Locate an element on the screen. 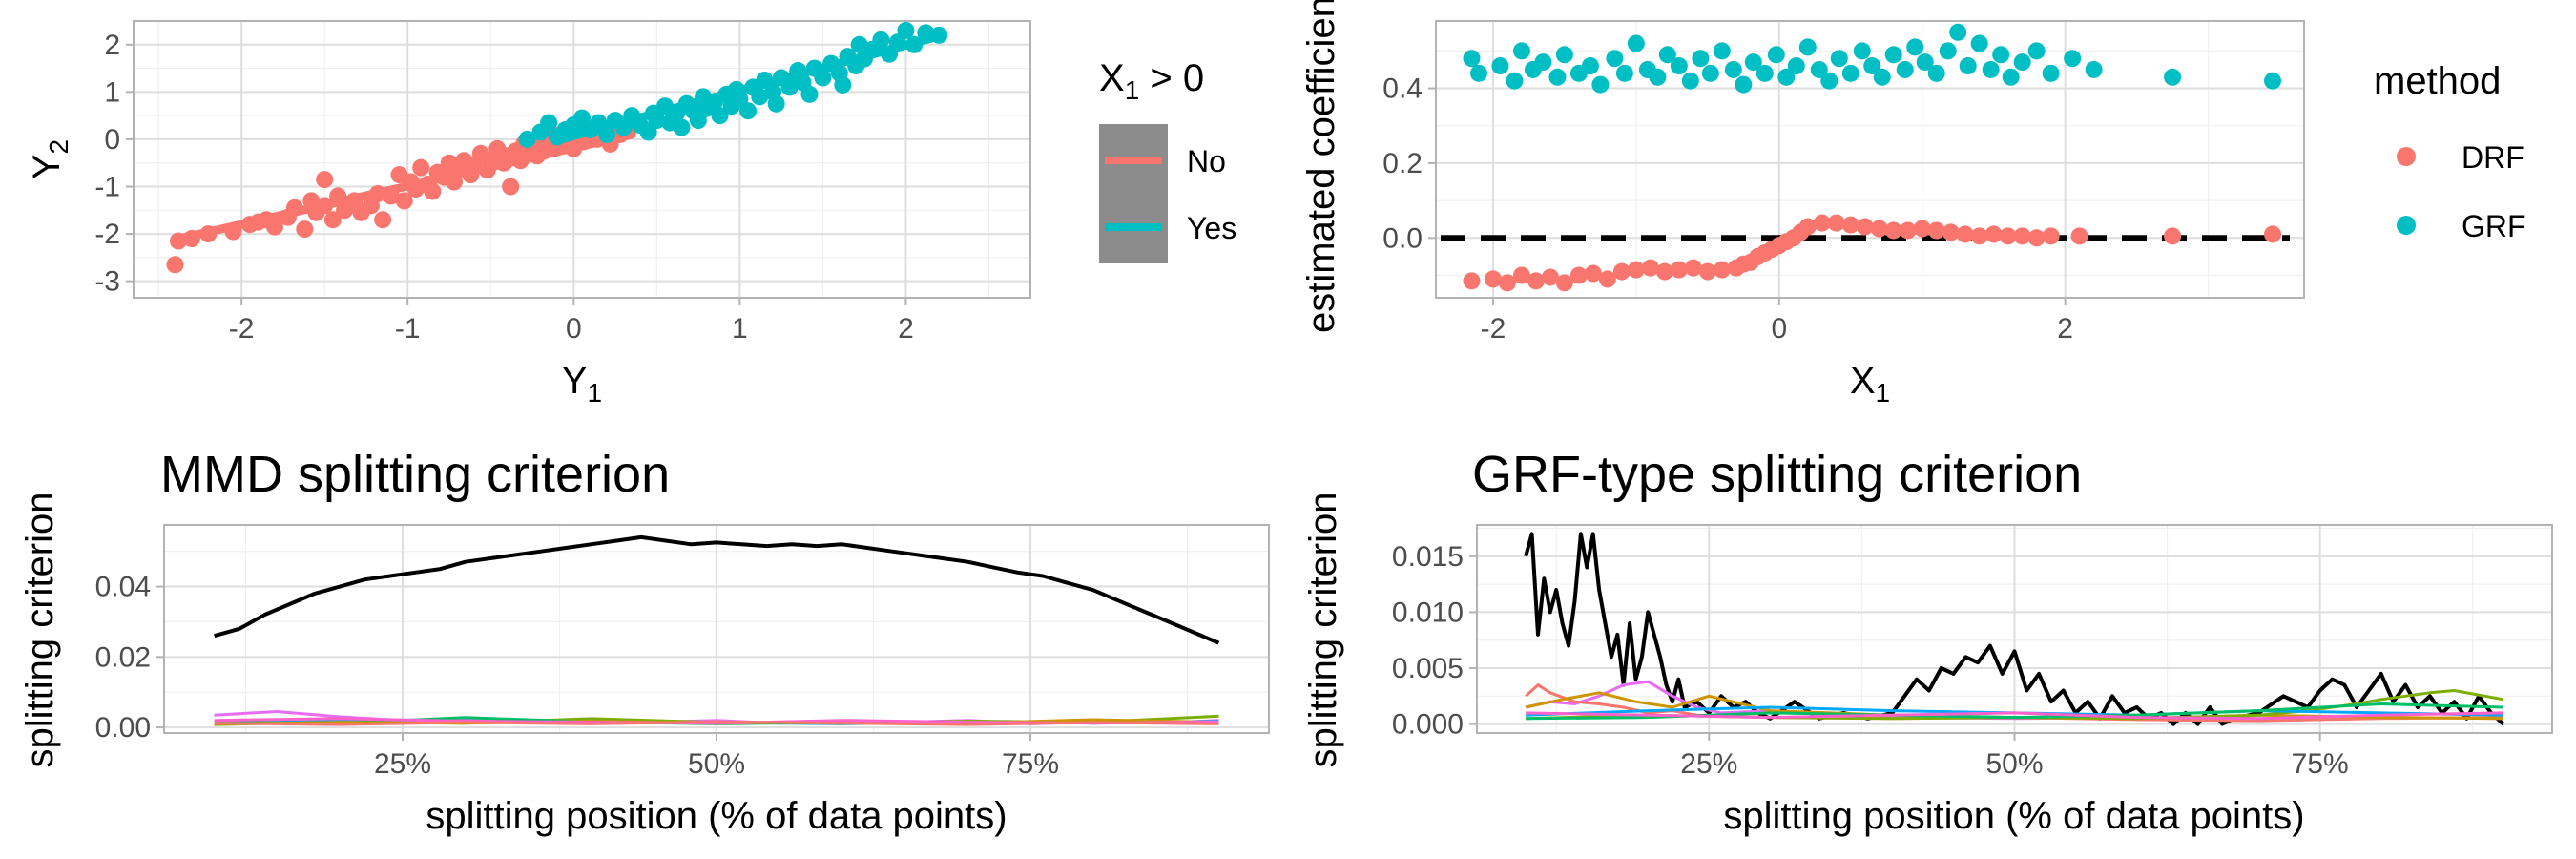 Image resolution: width=2576 pixels, height=859 pixels. p1-x-tick-label-0: -2 is located at coordinates (242, 329).